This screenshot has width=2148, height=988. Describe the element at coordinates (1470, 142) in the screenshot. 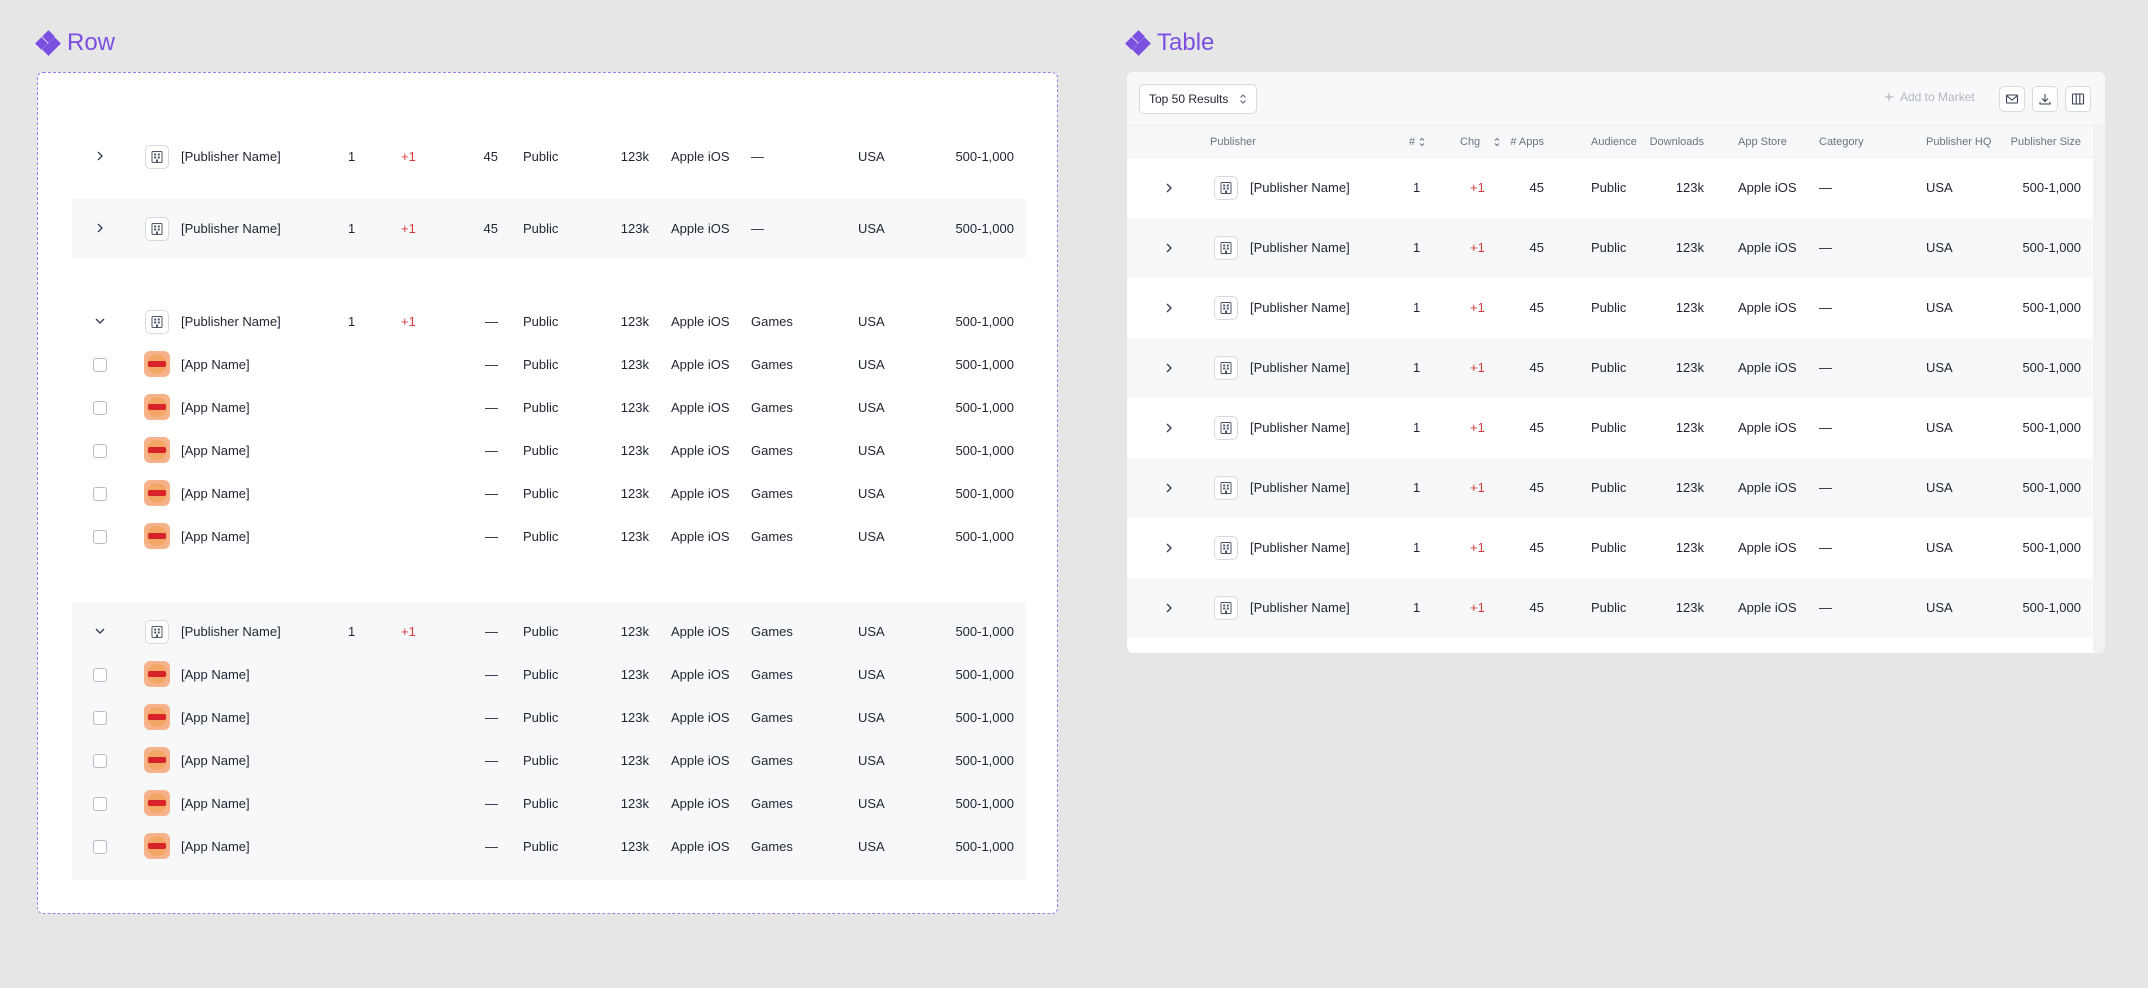

I see `col-chg-label: Chg` at that location.